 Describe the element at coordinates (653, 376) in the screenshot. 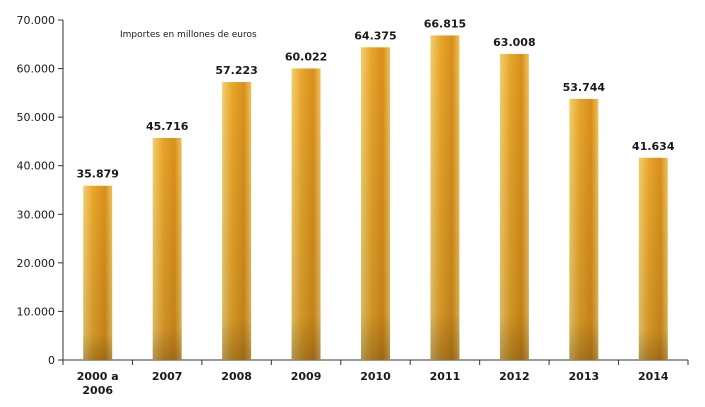

I see `x-tick-label: 2014` at that location.